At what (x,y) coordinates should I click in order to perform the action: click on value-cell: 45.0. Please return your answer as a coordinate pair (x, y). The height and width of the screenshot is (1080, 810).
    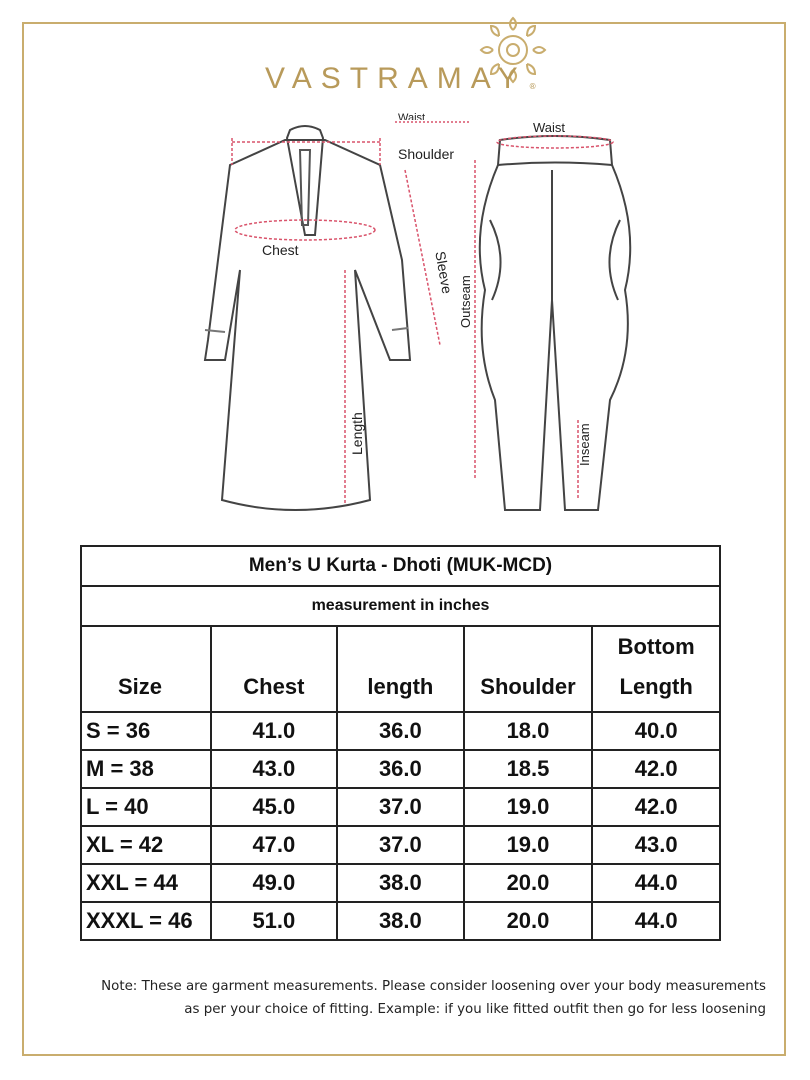
    Looking at the image, I should click on (274, 807).